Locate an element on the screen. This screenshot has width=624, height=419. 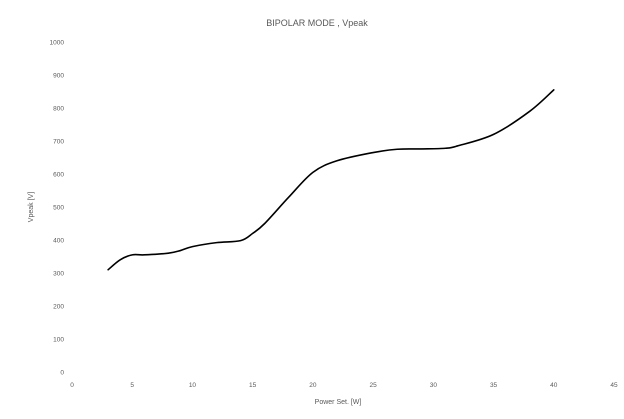
x-tick-label: 35 is located at coordinates (494, 385).